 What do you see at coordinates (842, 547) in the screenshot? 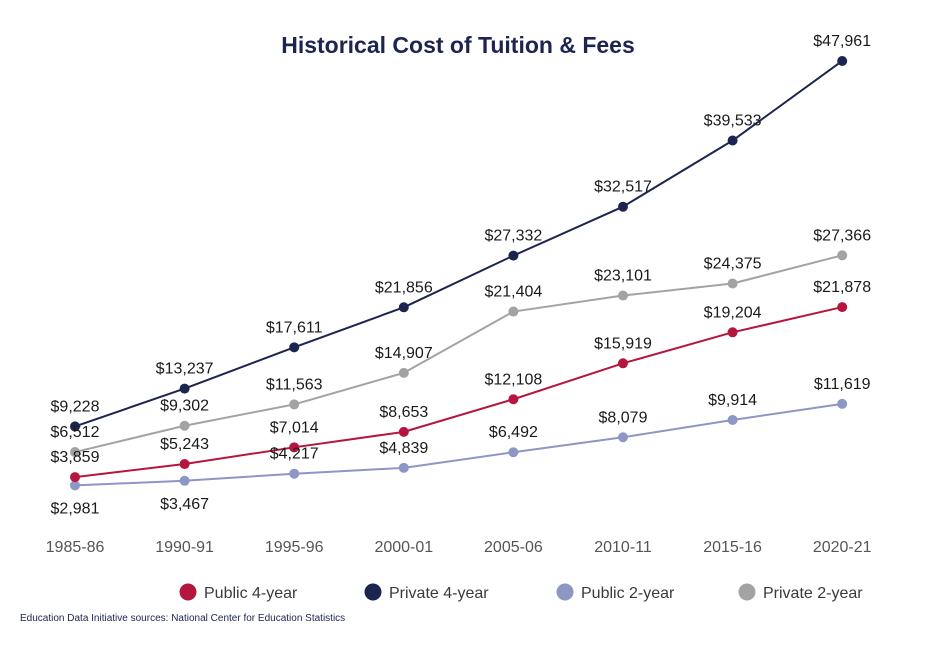
I see `x-tick-label: 2020-21` at bounding box center [842, 547].